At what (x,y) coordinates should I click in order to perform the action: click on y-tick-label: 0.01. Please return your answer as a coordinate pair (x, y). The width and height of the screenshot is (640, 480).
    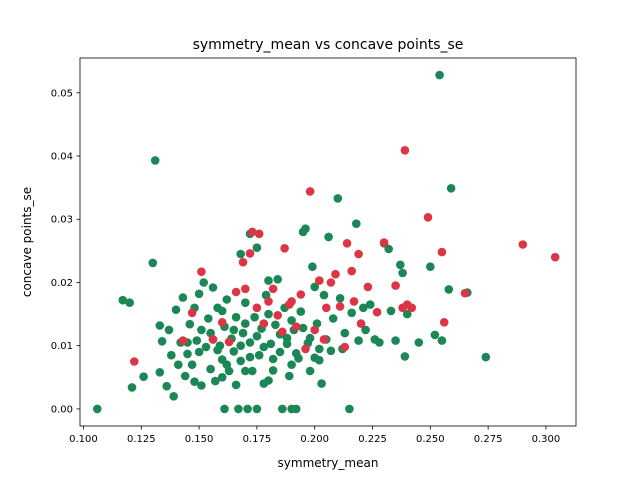
    Looking at the image, I should click on (62, 346).